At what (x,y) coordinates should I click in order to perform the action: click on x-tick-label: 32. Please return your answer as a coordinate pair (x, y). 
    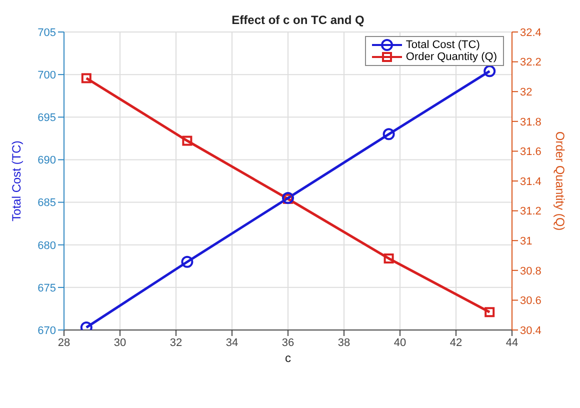
    Looking at the image, I should click on (176, 342).